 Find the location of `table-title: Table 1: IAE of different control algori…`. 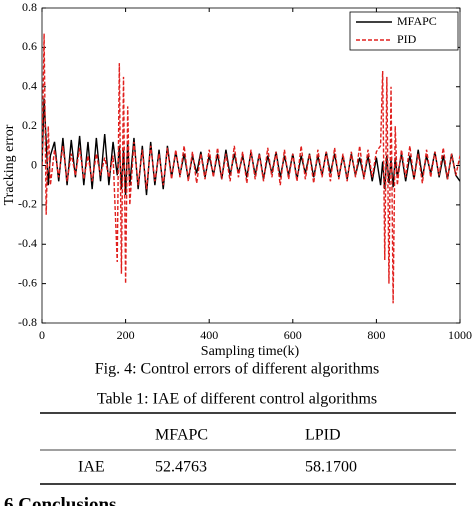

table-title: Table 1: IAE of different control algori… is located at coordinates (237, 399).